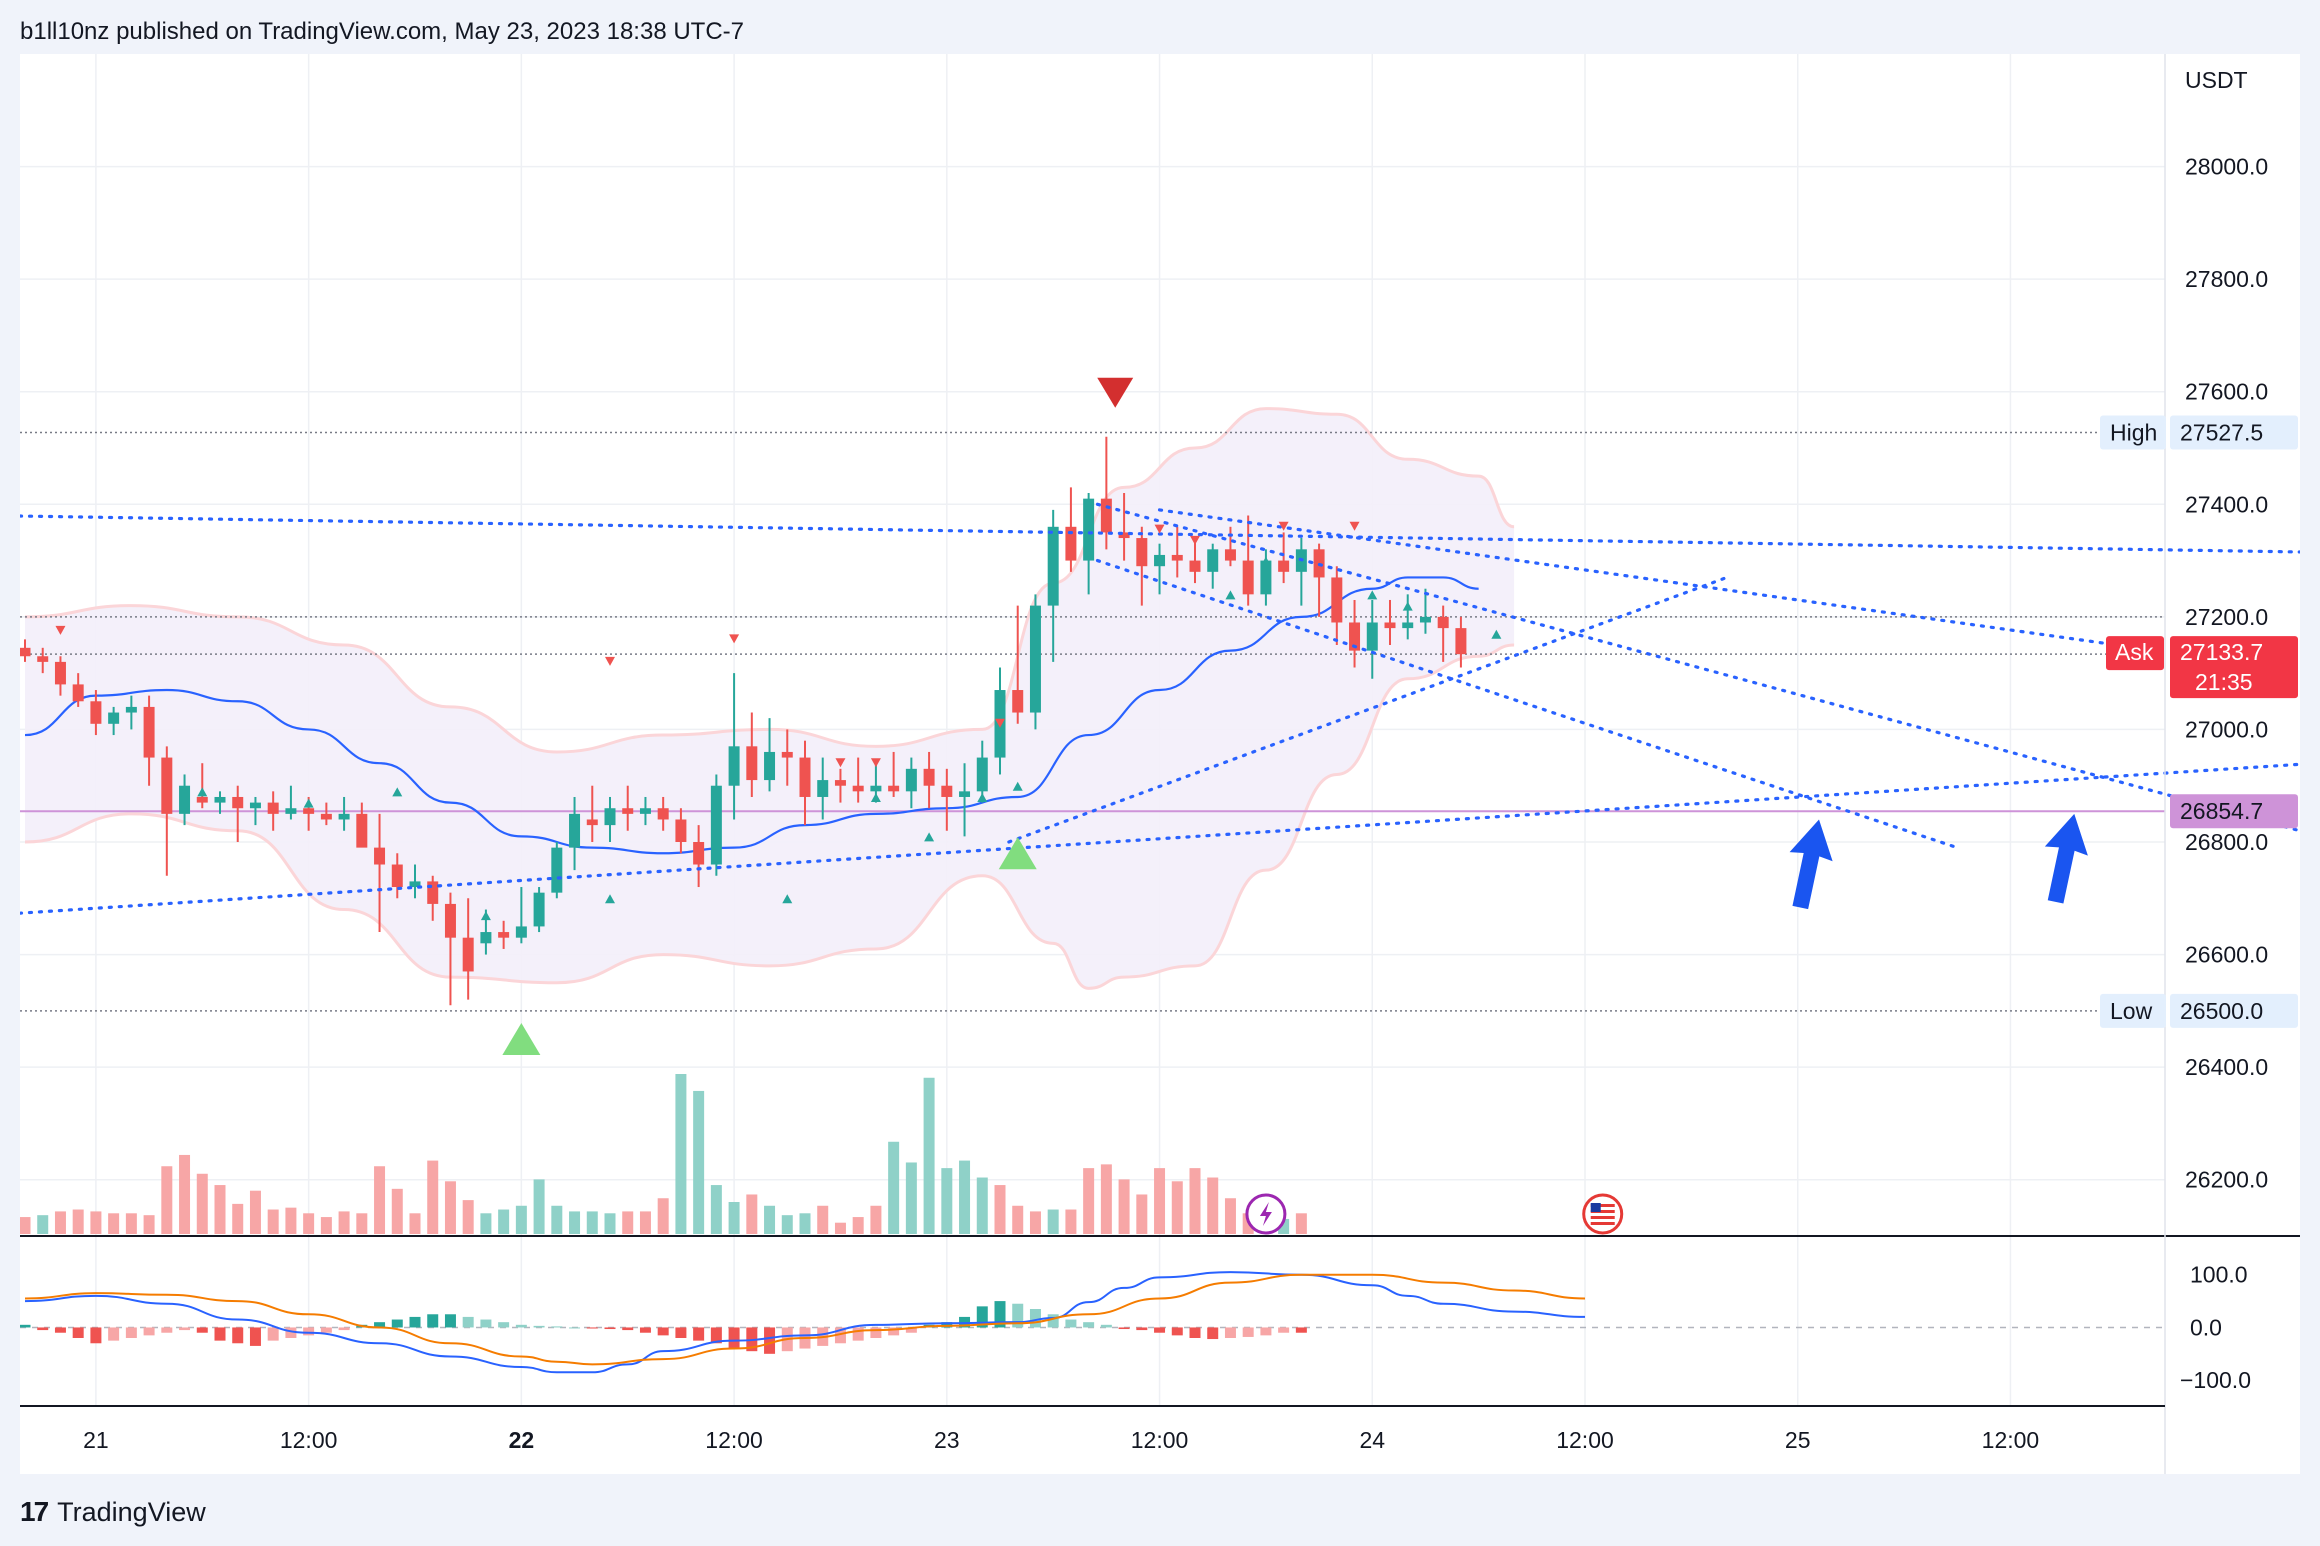 The width and height of the screenshot is (2320, 1546). Describe the element at coordinates (2216, 80) in the screenshot. I see `currency-label: USDT` at that location.